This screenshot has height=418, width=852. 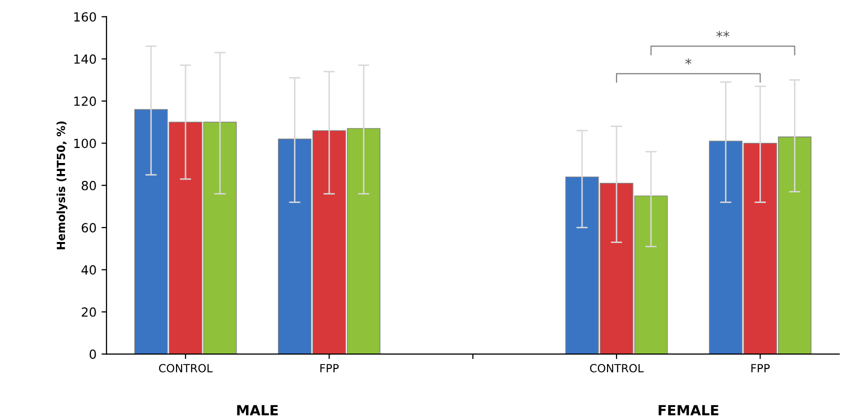 What do you see at coordinates (257, 410) in the screenshot?
I see `text: MALE` at bounding box center [257, 410].